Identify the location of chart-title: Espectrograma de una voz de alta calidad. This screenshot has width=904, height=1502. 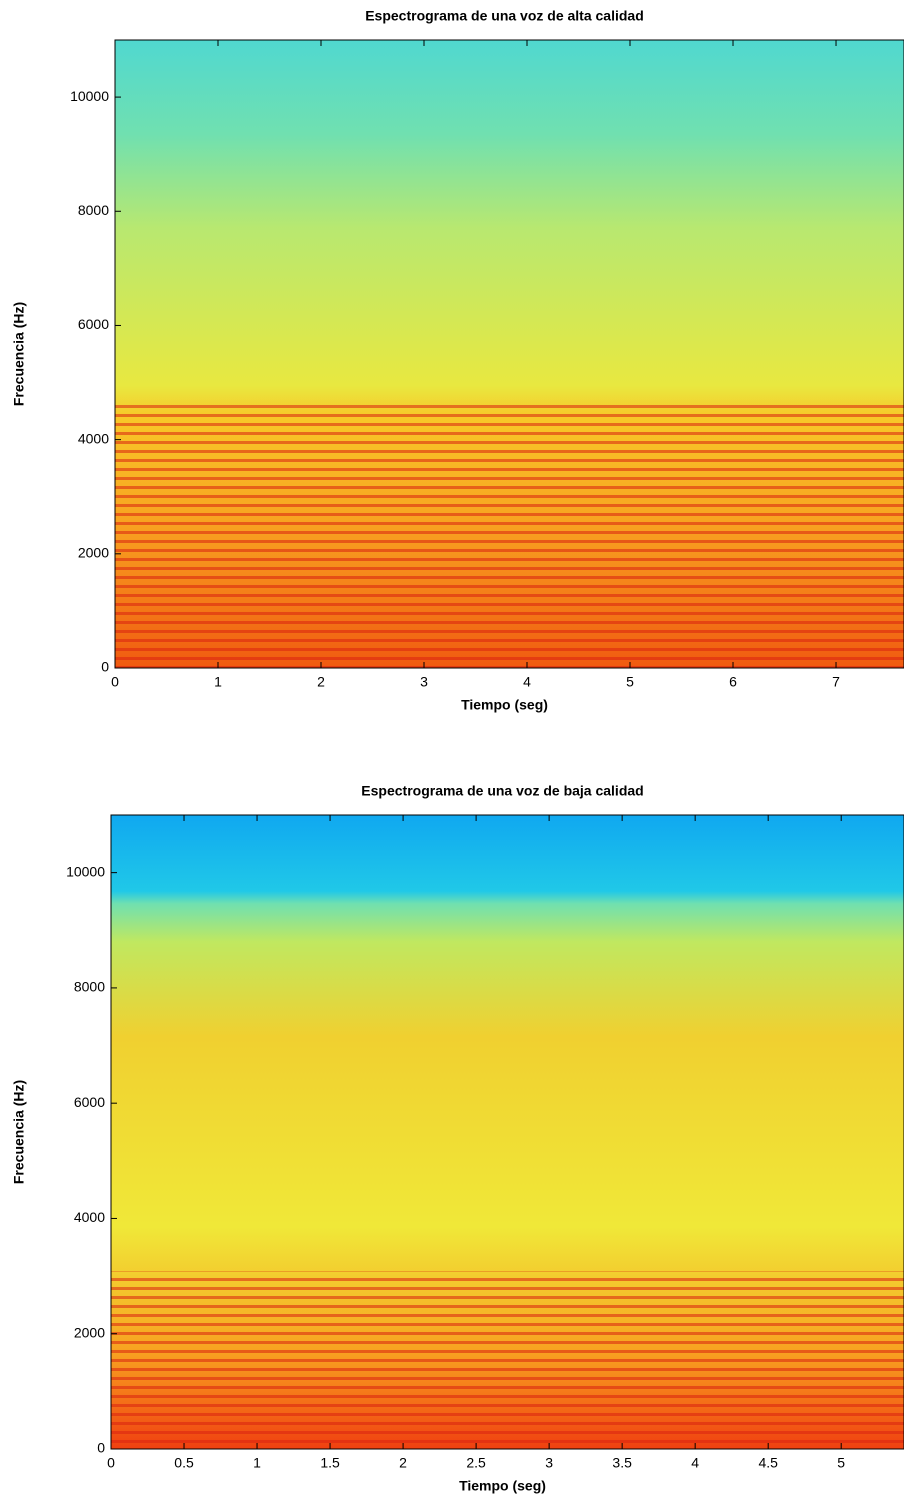
(504, 16).